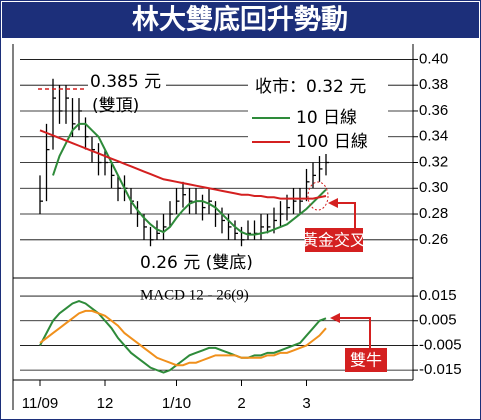  What do you see at coordinates (326, 118) in the screenshot?
I see `legend-label: 10 日線` at bounding box center [326, 118].